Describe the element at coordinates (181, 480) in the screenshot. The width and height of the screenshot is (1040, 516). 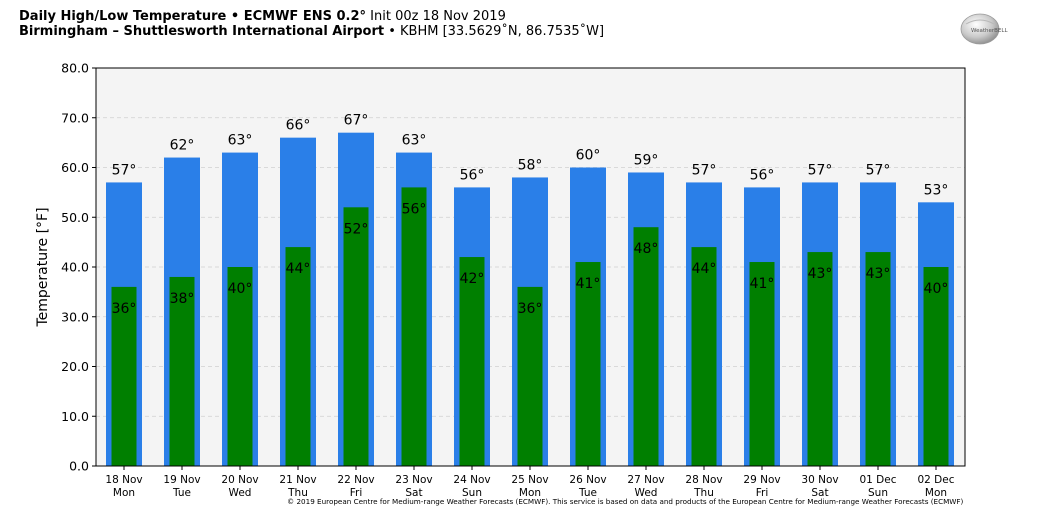
I see `x-tick-date: 19 Nov` at that location.